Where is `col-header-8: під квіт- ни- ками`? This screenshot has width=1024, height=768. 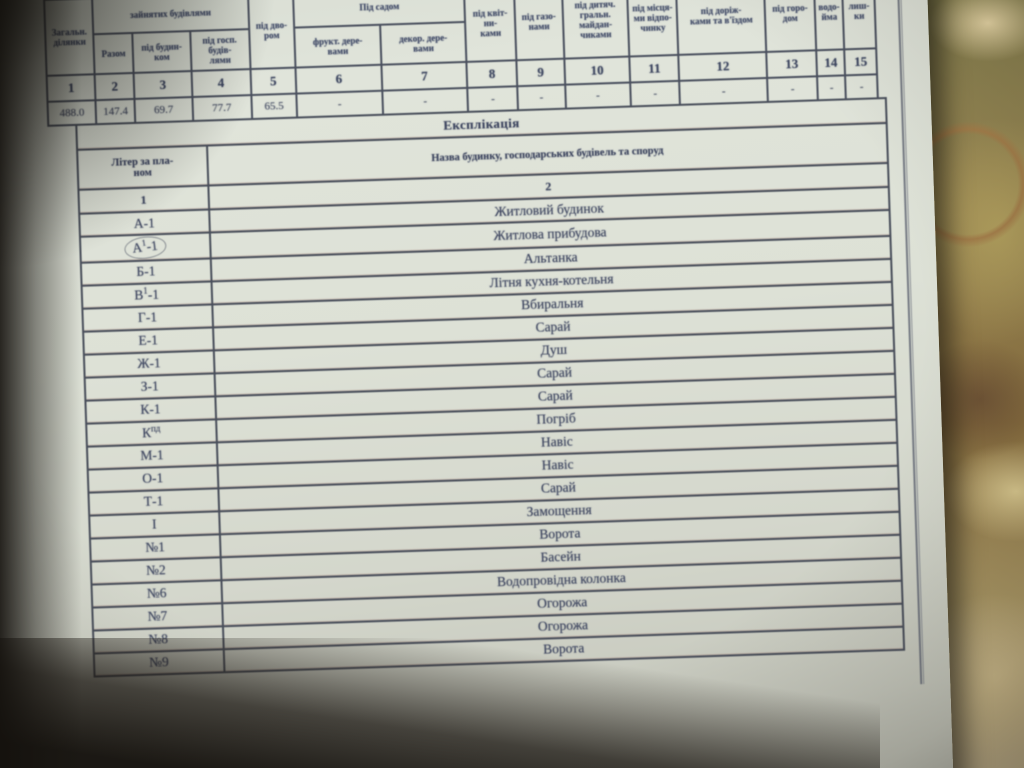 col-header-8: під квіт- ни- ками is located at coordinates (490, 31).